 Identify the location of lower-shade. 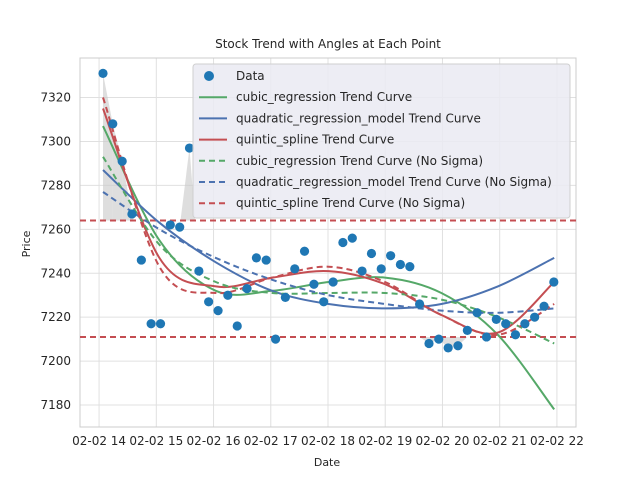
(424, 340).